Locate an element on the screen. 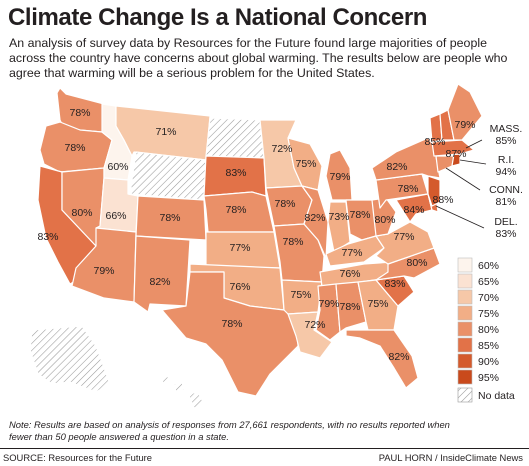  state-label-oh: 78% is located at coordinates (359, 215).